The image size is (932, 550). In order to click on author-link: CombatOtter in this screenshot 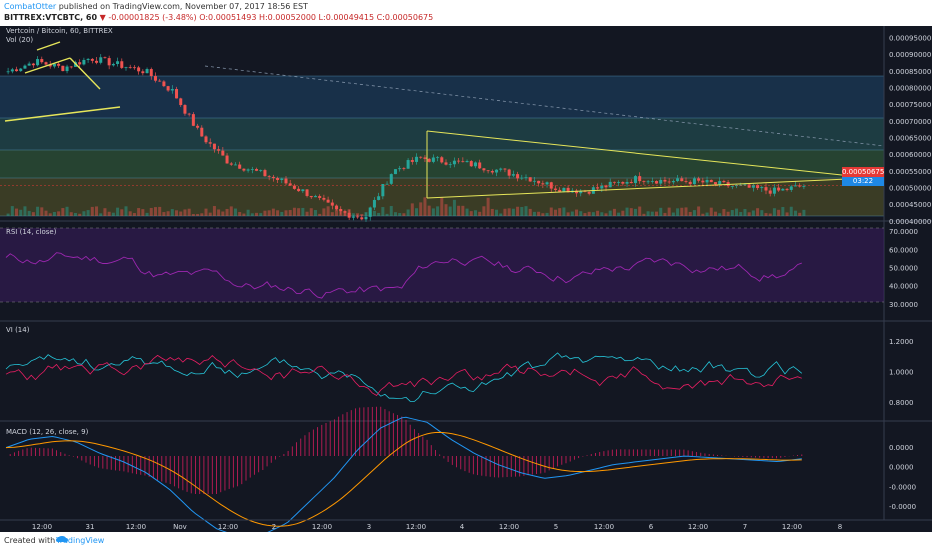, I will do `click(30, 6)`.